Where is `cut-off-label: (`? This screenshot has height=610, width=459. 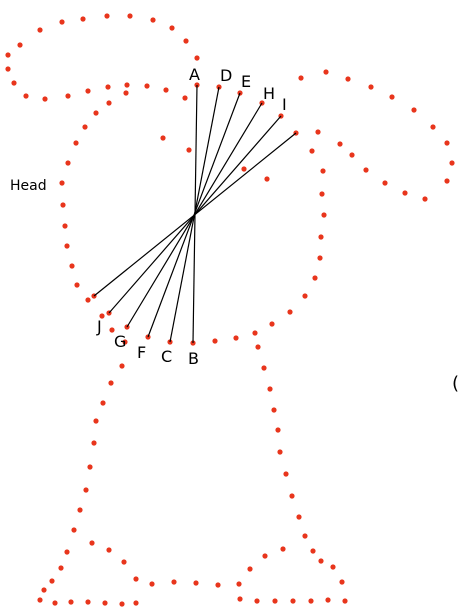
cut-off-label: ( is located at coordinates (455, 383).